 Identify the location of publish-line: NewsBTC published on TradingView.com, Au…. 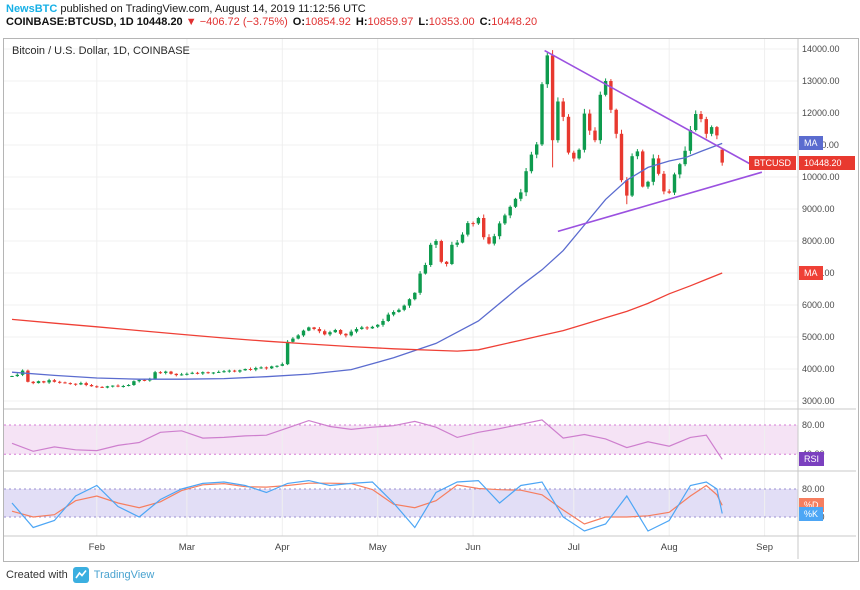
(186, 9).